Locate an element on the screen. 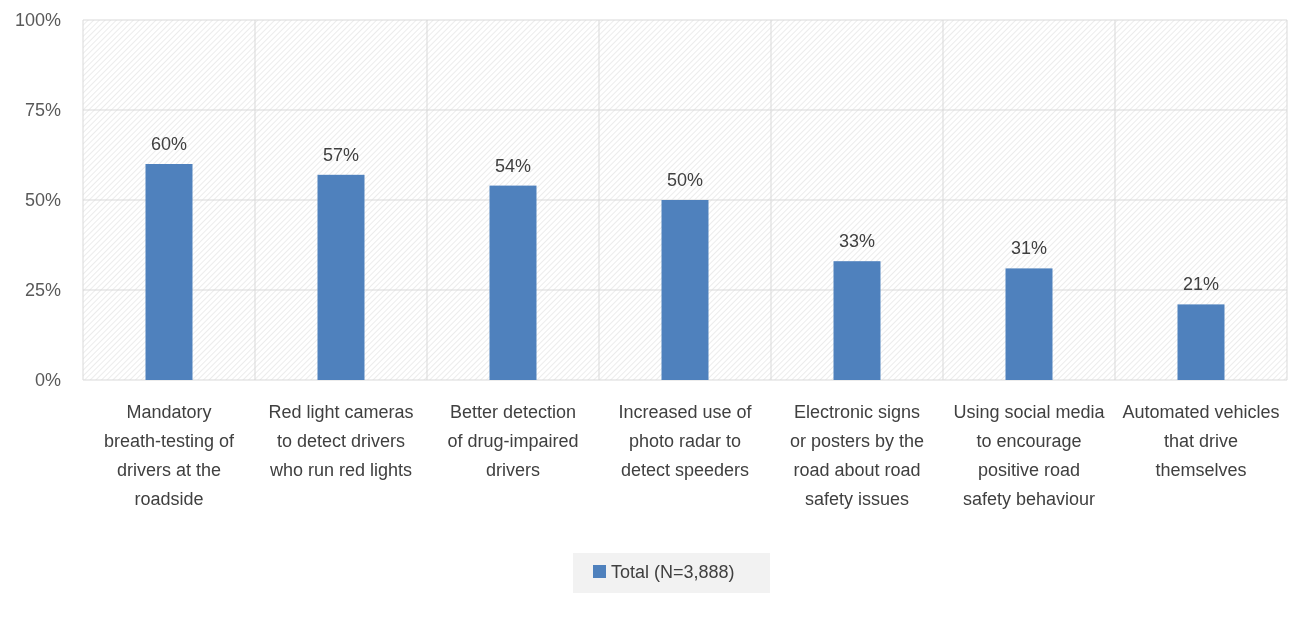 This screenshot has width=1292, height=628. text: 33% is located at coordinates (857, 241).